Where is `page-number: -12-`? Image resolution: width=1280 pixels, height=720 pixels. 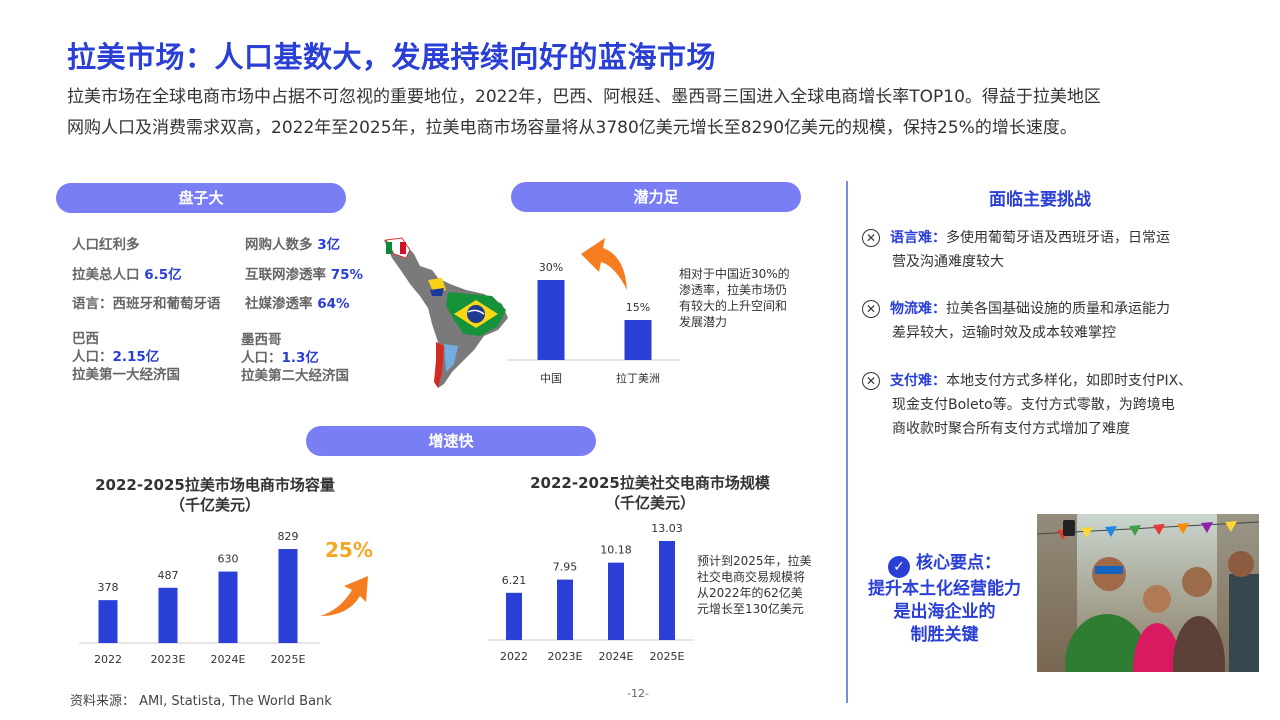
page-number: -12- is located at coordinates (638, 693).